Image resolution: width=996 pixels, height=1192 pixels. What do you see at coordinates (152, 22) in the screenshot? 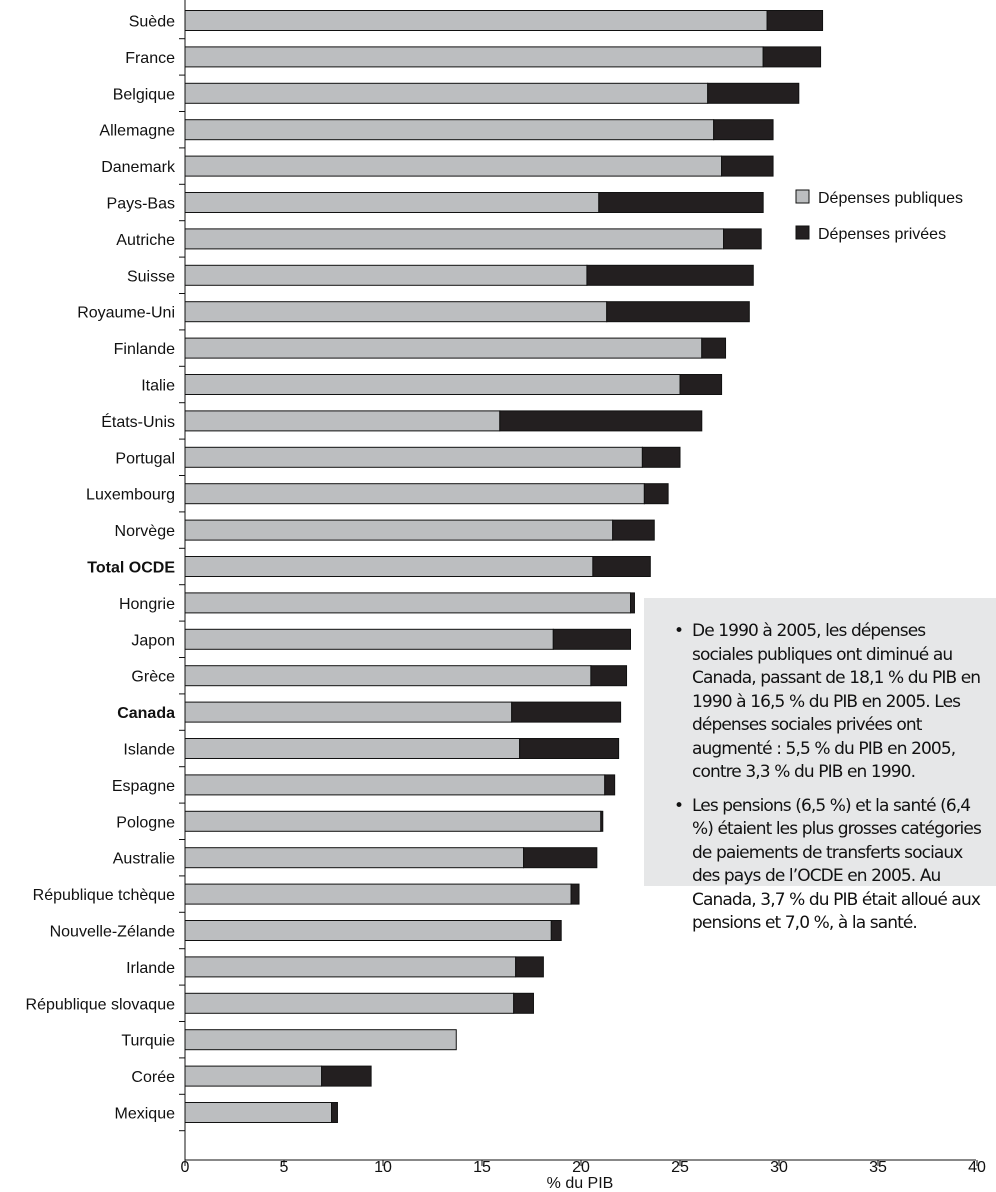
I see `category-label-suede: Suède` at bounding box center [152, 22].